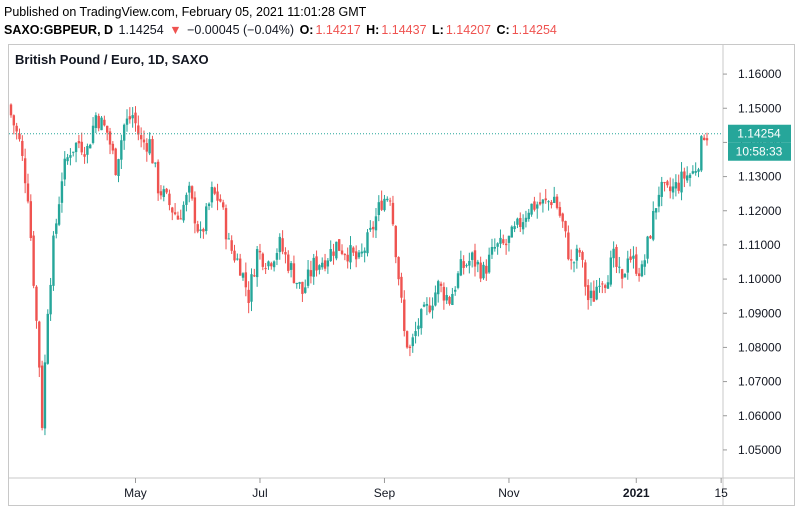 The width and height of the screenshot is (802, 513). I want to click on x-tick-label: 2021, so click(636, 493).